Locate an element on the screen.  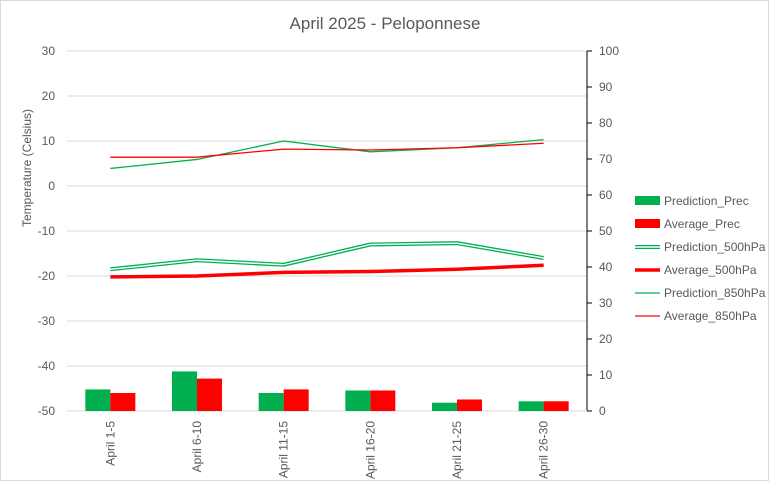
secondary-y-tick-label: 90 is located at coordinates (606, 87).